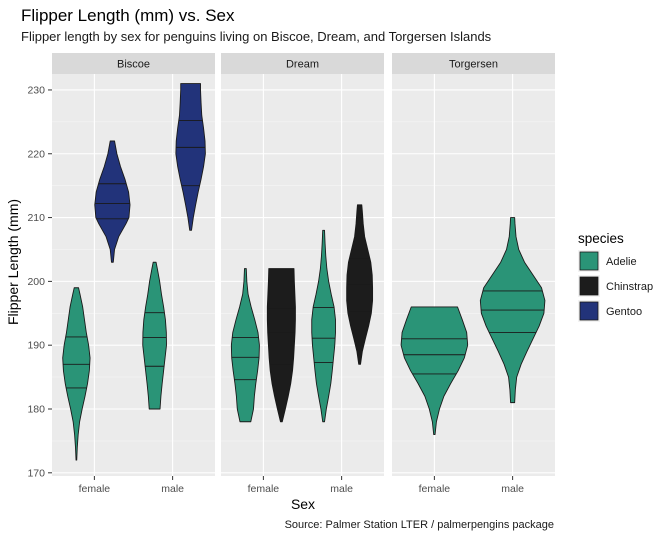  I want to click on facet-strip-label: Dream, so click(302, 65).